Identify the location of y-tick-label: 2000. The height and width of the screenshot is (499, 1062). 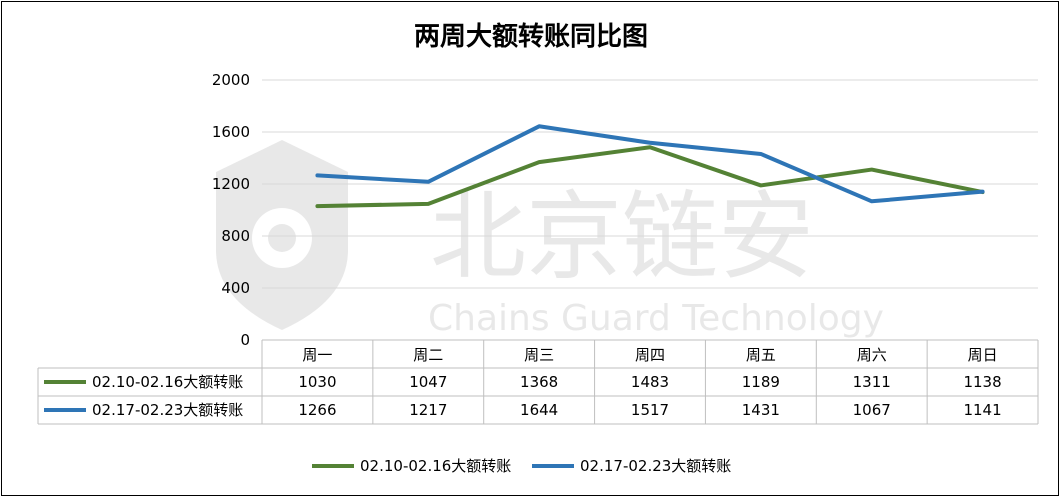
(231, 80).